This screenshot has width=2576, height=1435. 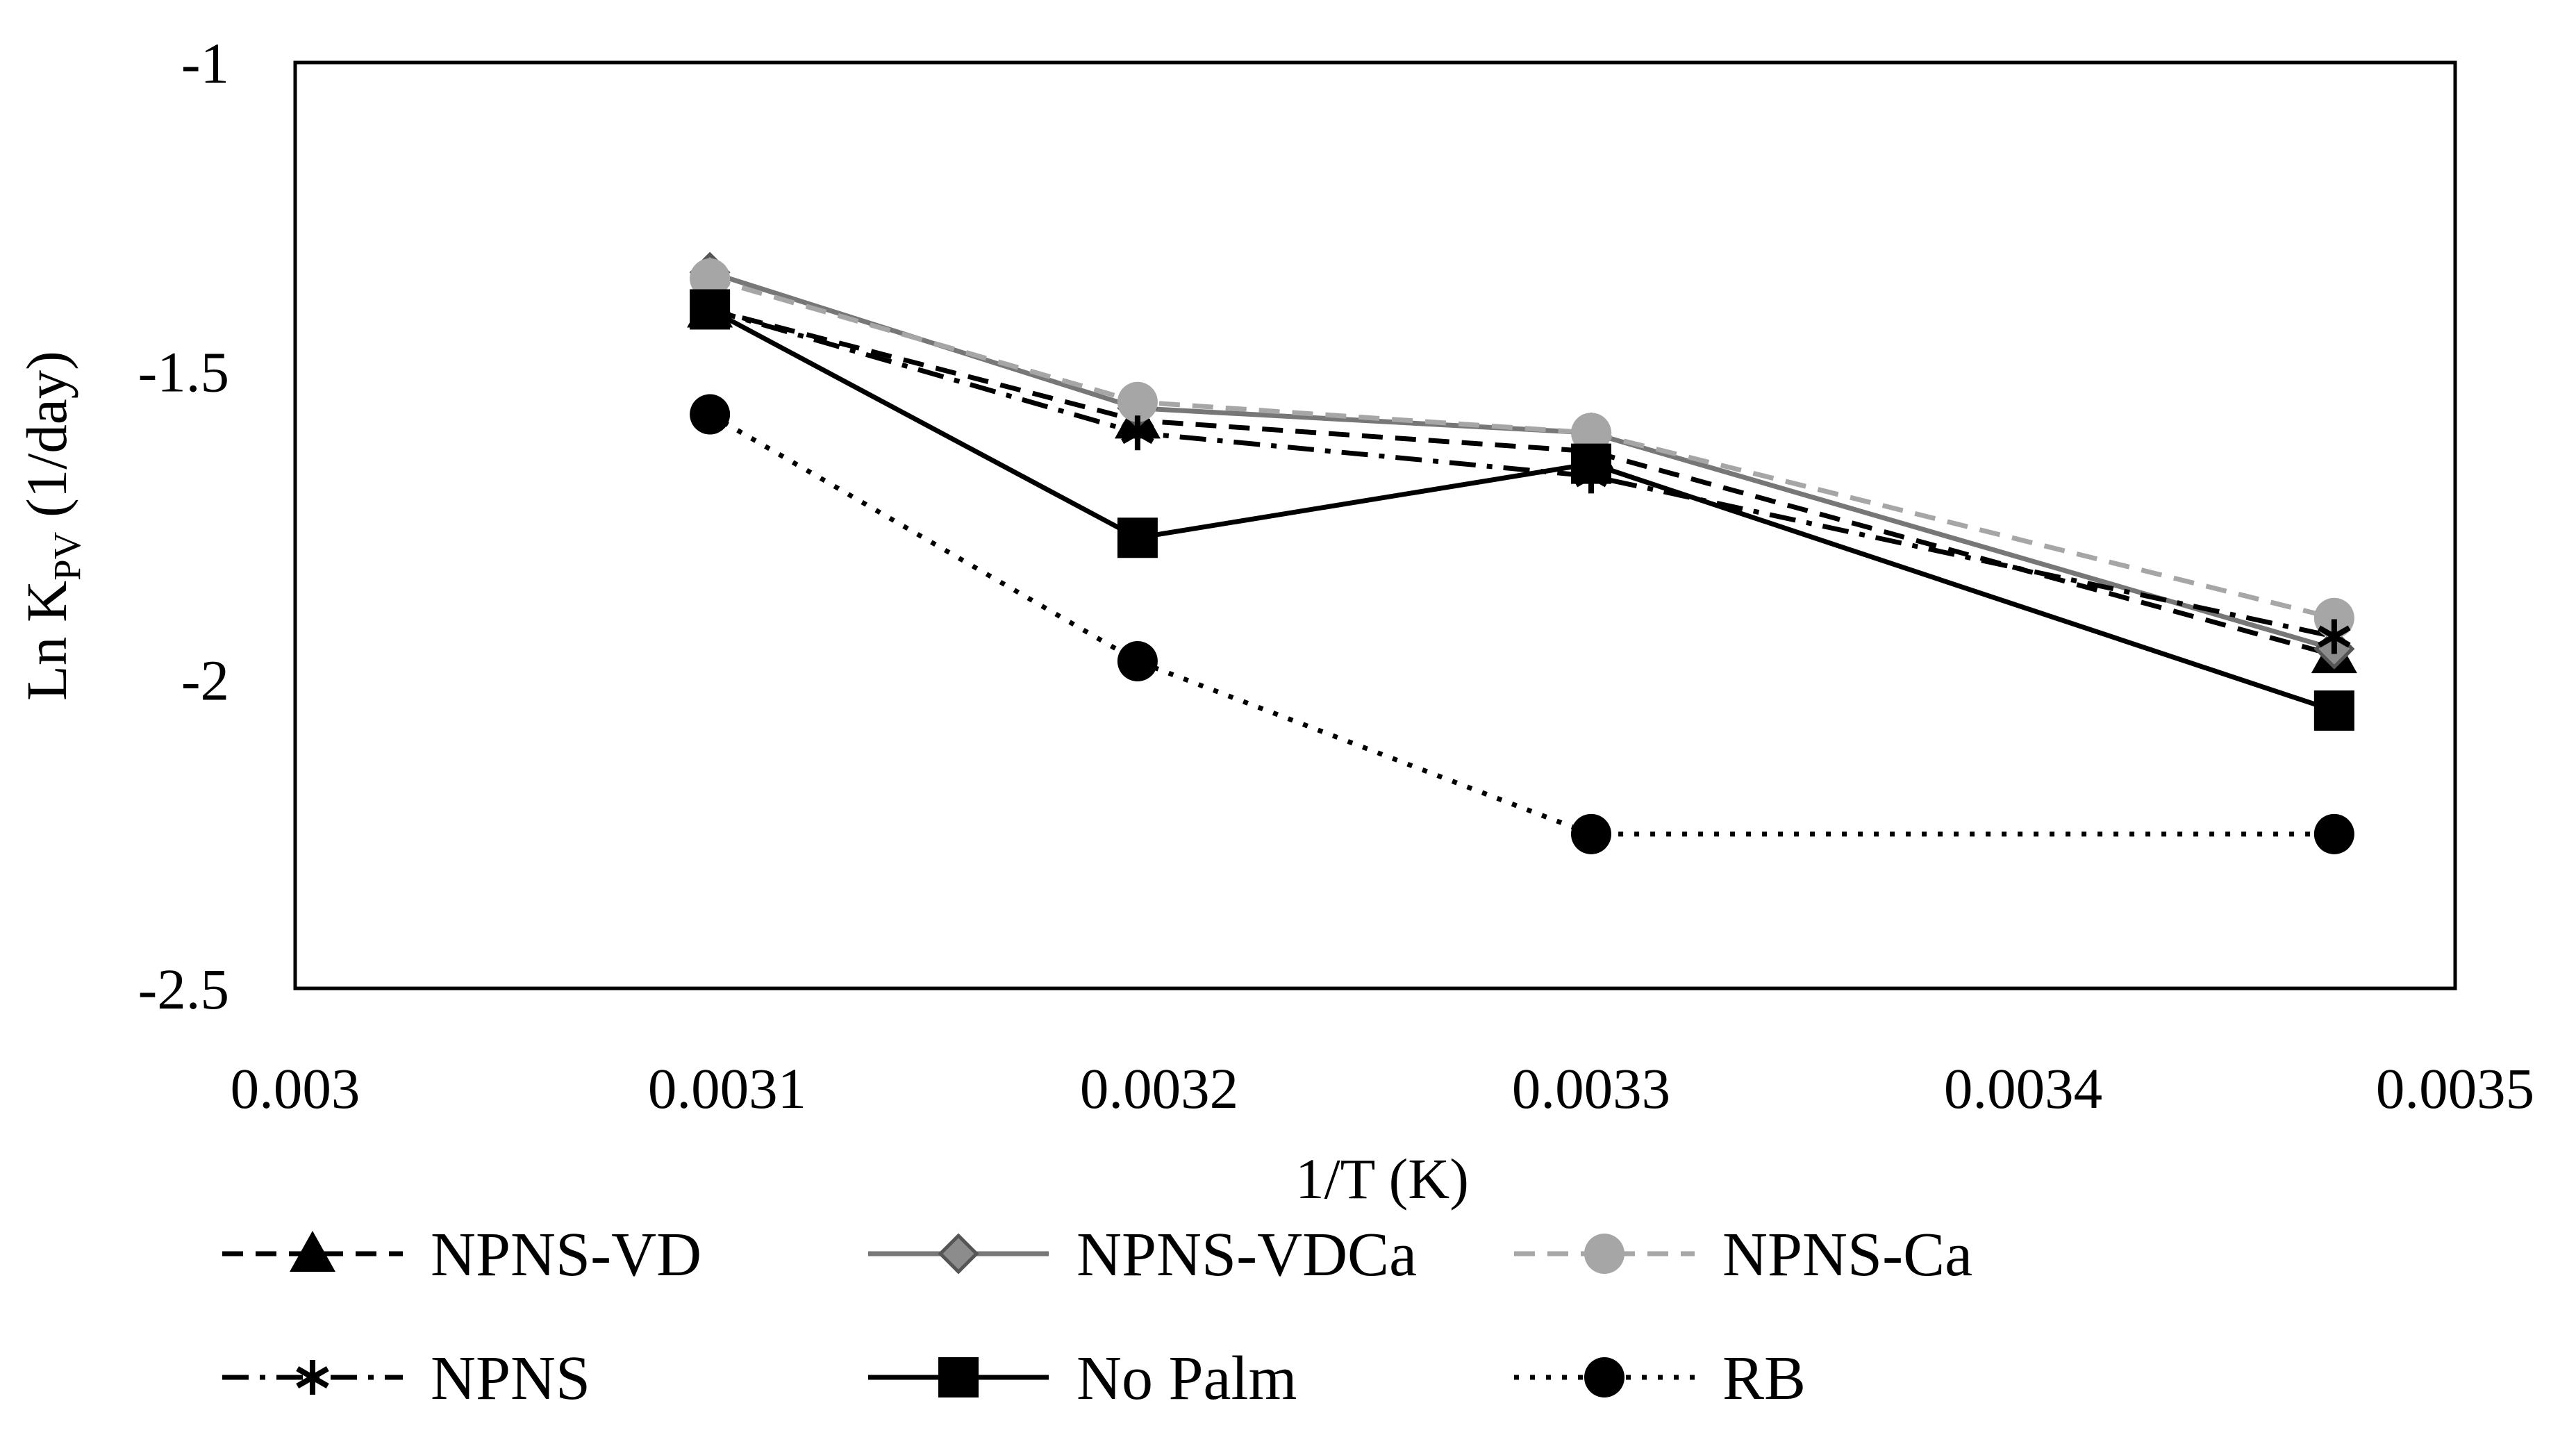 I want to click on x-axis-ticks: 0.003 0.0031 0.0032 0.0033 0.0034 0.0035, so click(x=1383, y=1088).